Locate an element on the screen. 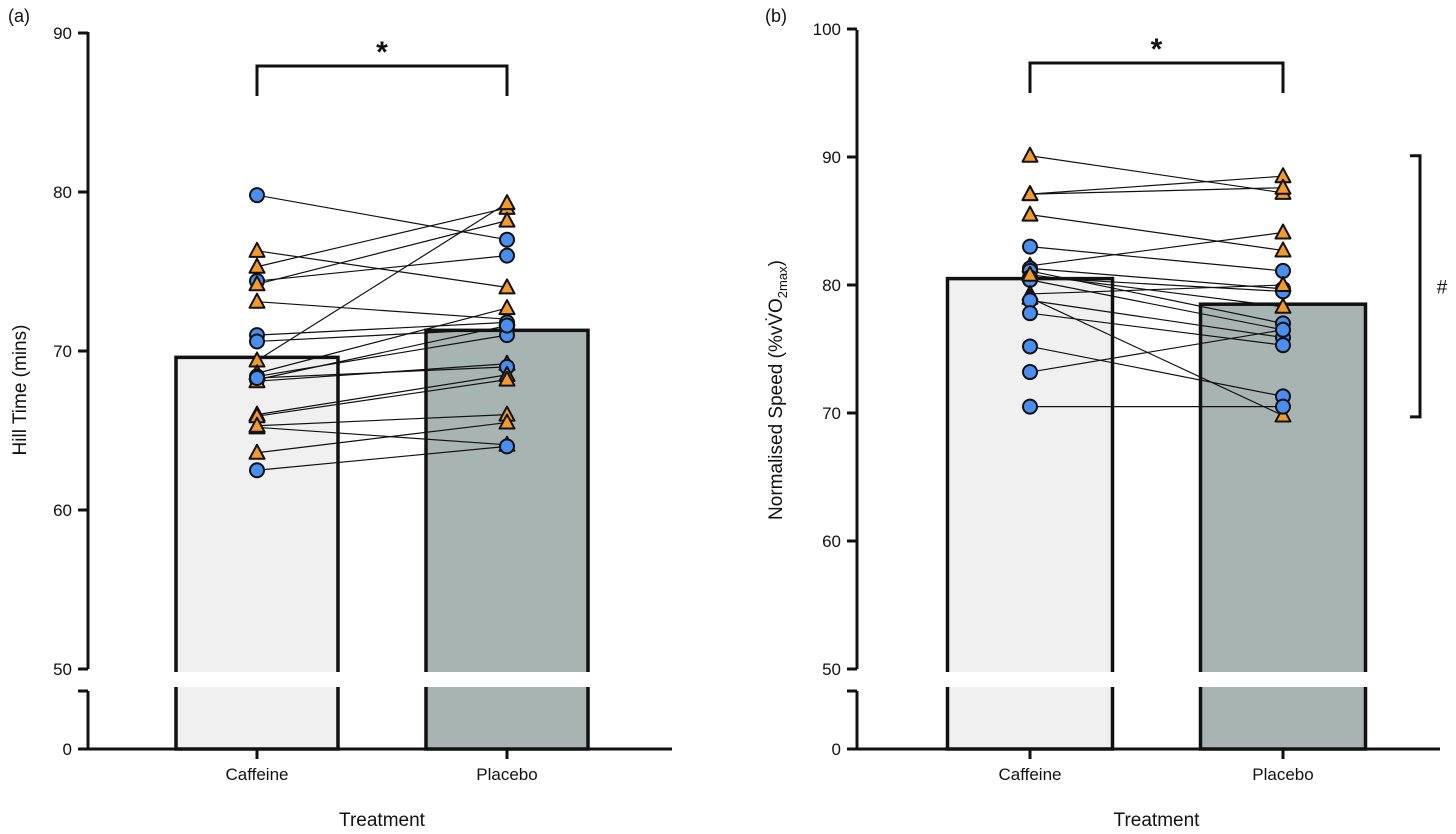  axis-break is located at coordinates (1148, 679).